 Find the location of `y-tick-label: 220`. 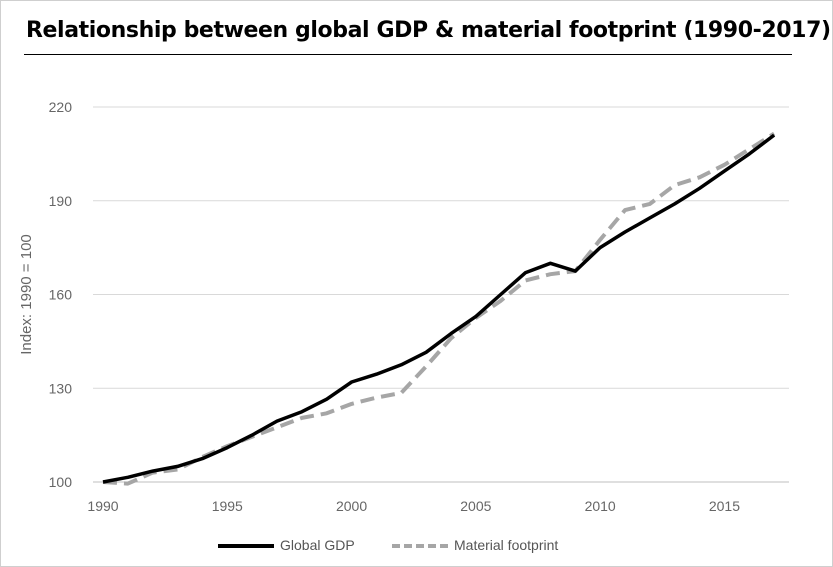

y-tick-label: 220 is located at coordinates (61, 107).